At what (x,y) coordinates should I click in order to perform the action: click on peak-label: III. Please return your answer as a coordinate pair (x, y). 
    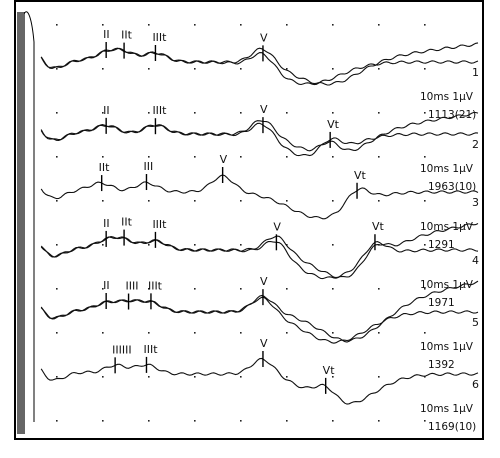
    Looking at the image, I should click on (148, 166).